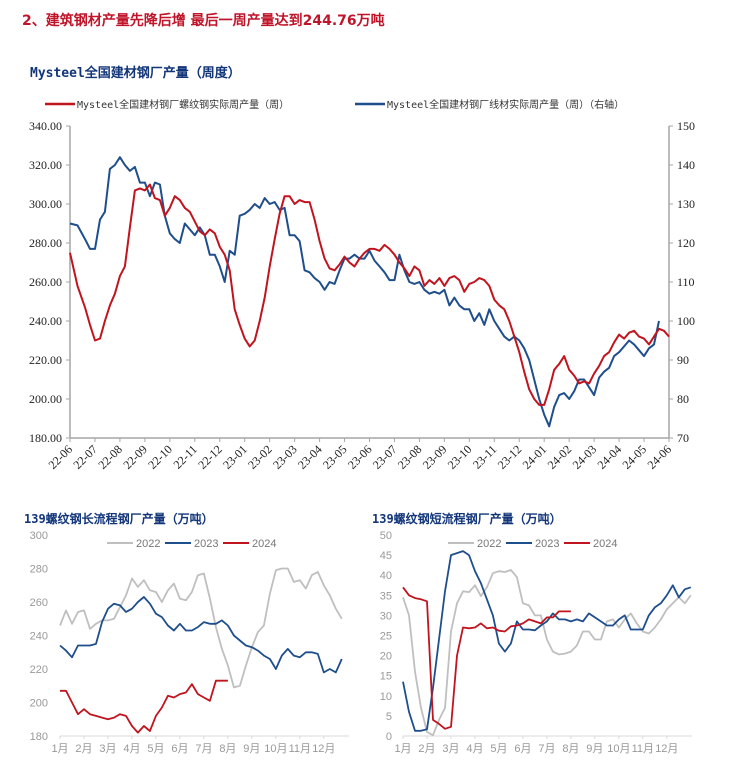 The image size is (737, 772). I want to click on left-y-tick-label: 340.00, so click(45, 126).